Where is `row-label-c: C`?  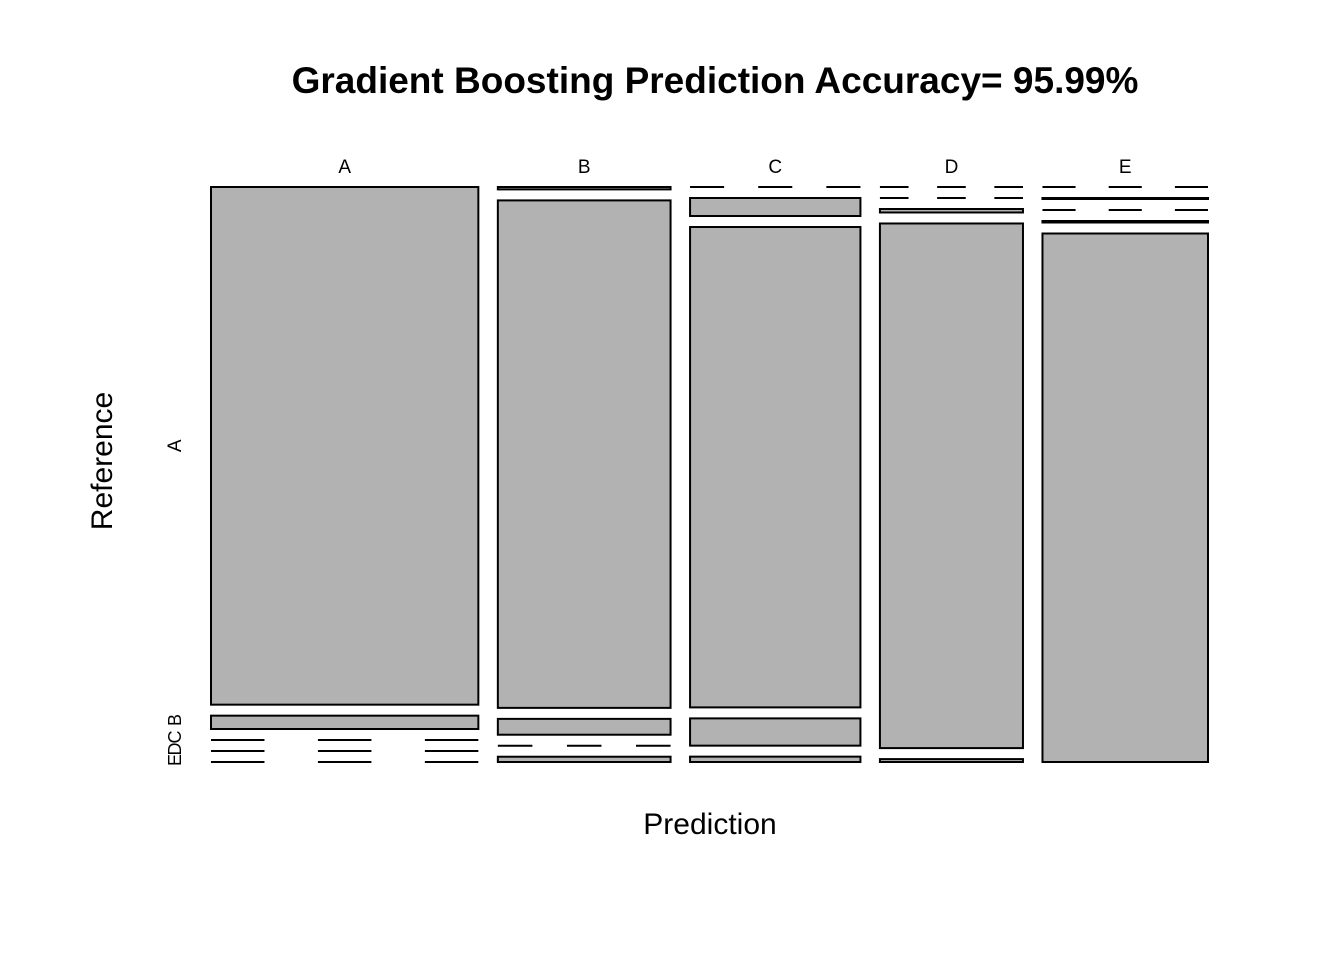 row-label-c: C is located at coordinates (175, 737).